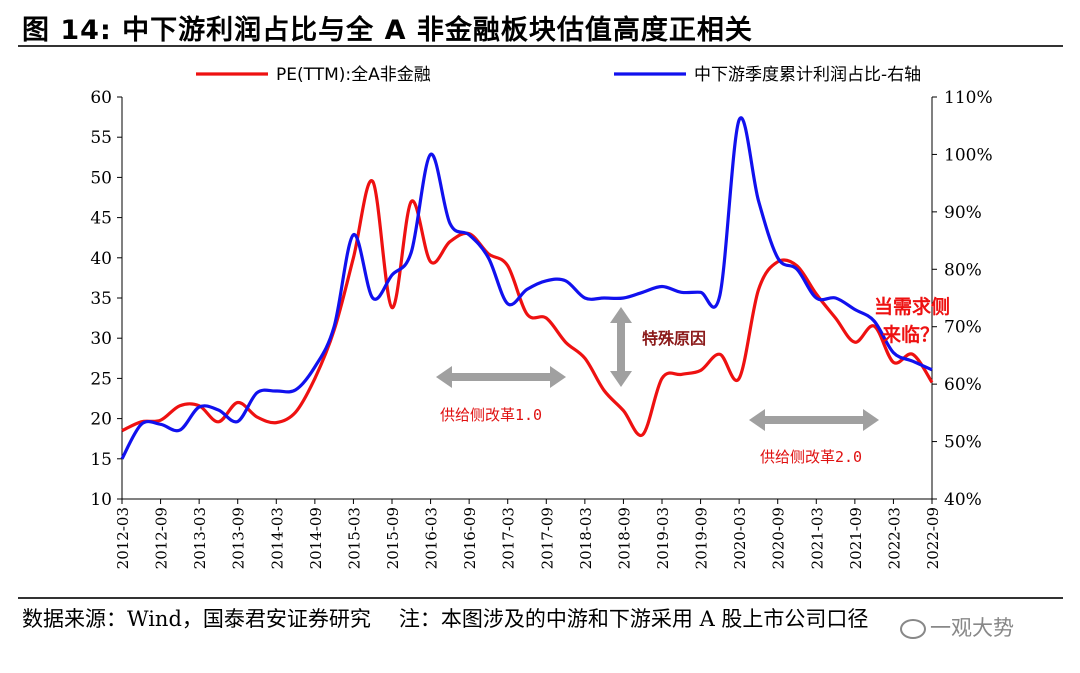 The width and height of the screenshot is (1080, 673). What do you see at coordinates (811, 457) in the screenshot?
I see `reform2-label: 供给侧改革2.0` at bounding box center [811, 457].